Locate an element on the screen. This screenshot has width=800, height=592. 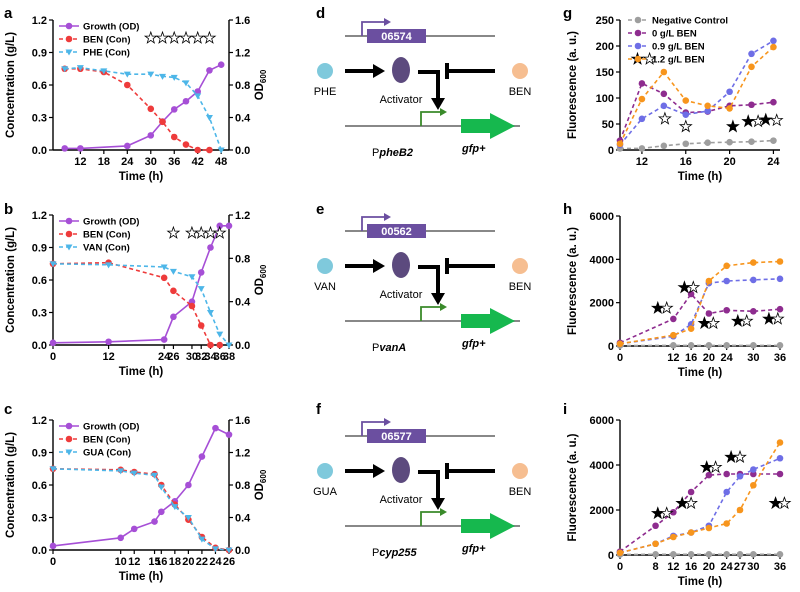
gene-label: 06574 is located at coordinates (396, 37).